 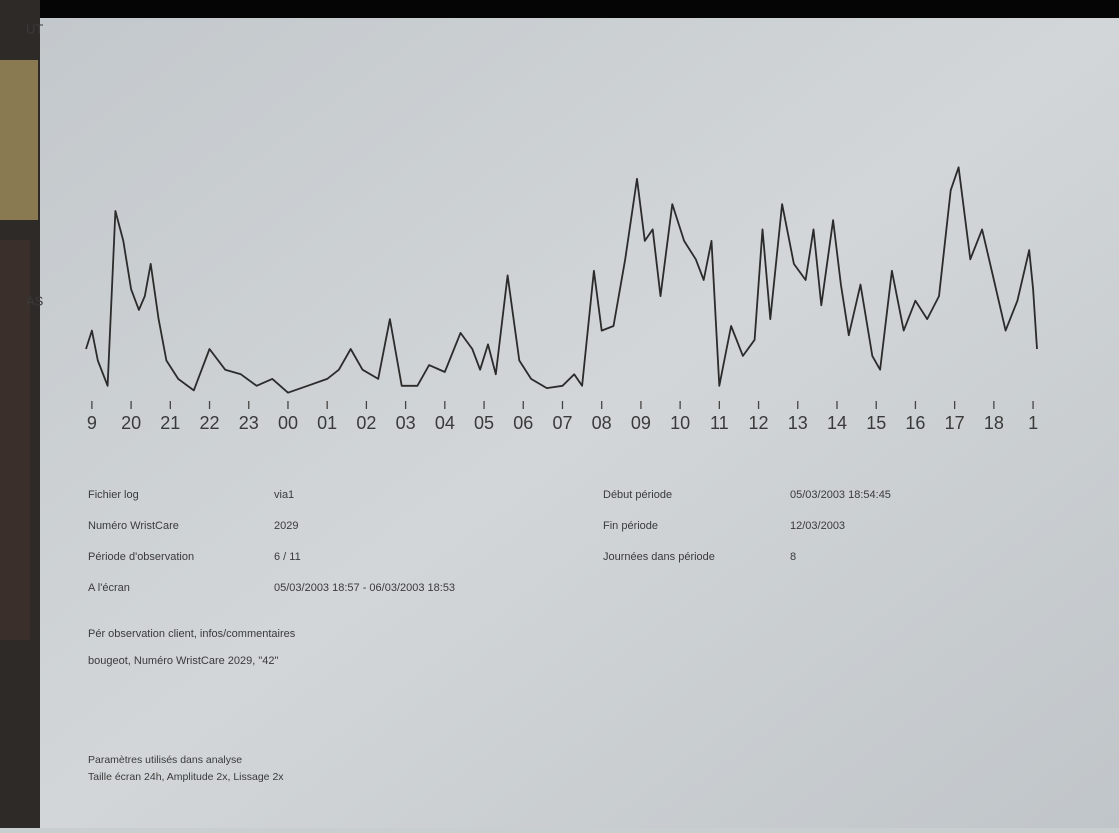 I want to click on top-bar, so click(x=559, y=9).